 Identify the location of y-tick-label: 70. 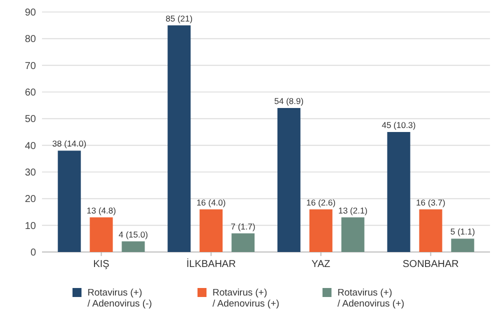
(30, 66).